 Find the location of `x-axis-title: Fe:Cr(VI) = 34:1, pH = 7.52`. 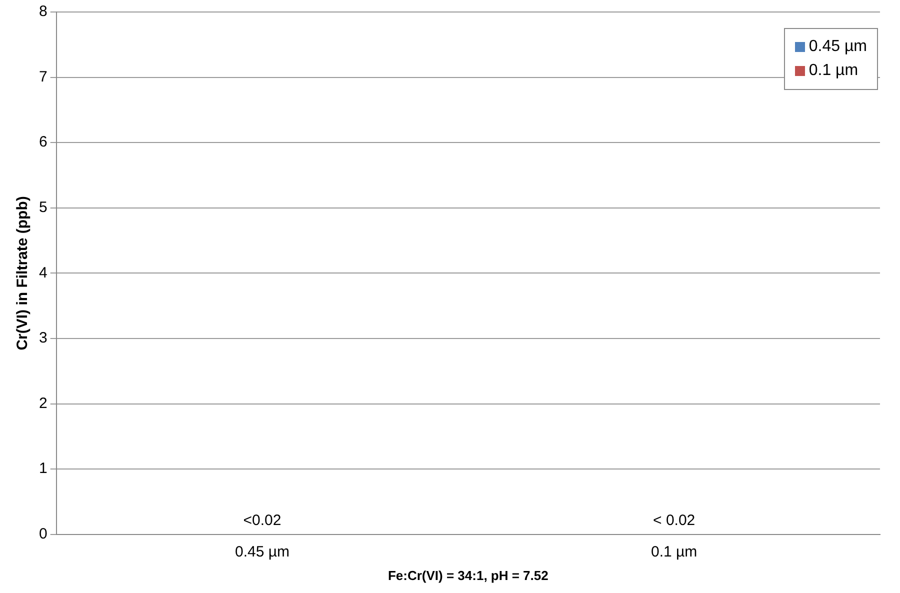

x-axis-title: Fe:Cr(VI) = 34:1, pH = 7.52 is located at coordinates (468, 575).